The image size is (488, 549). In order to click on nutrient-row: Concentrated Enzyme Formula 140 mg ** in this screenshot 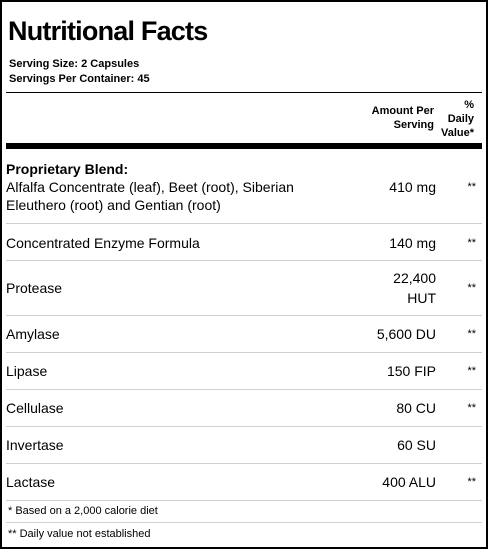, I will do `click(244, 243)`.